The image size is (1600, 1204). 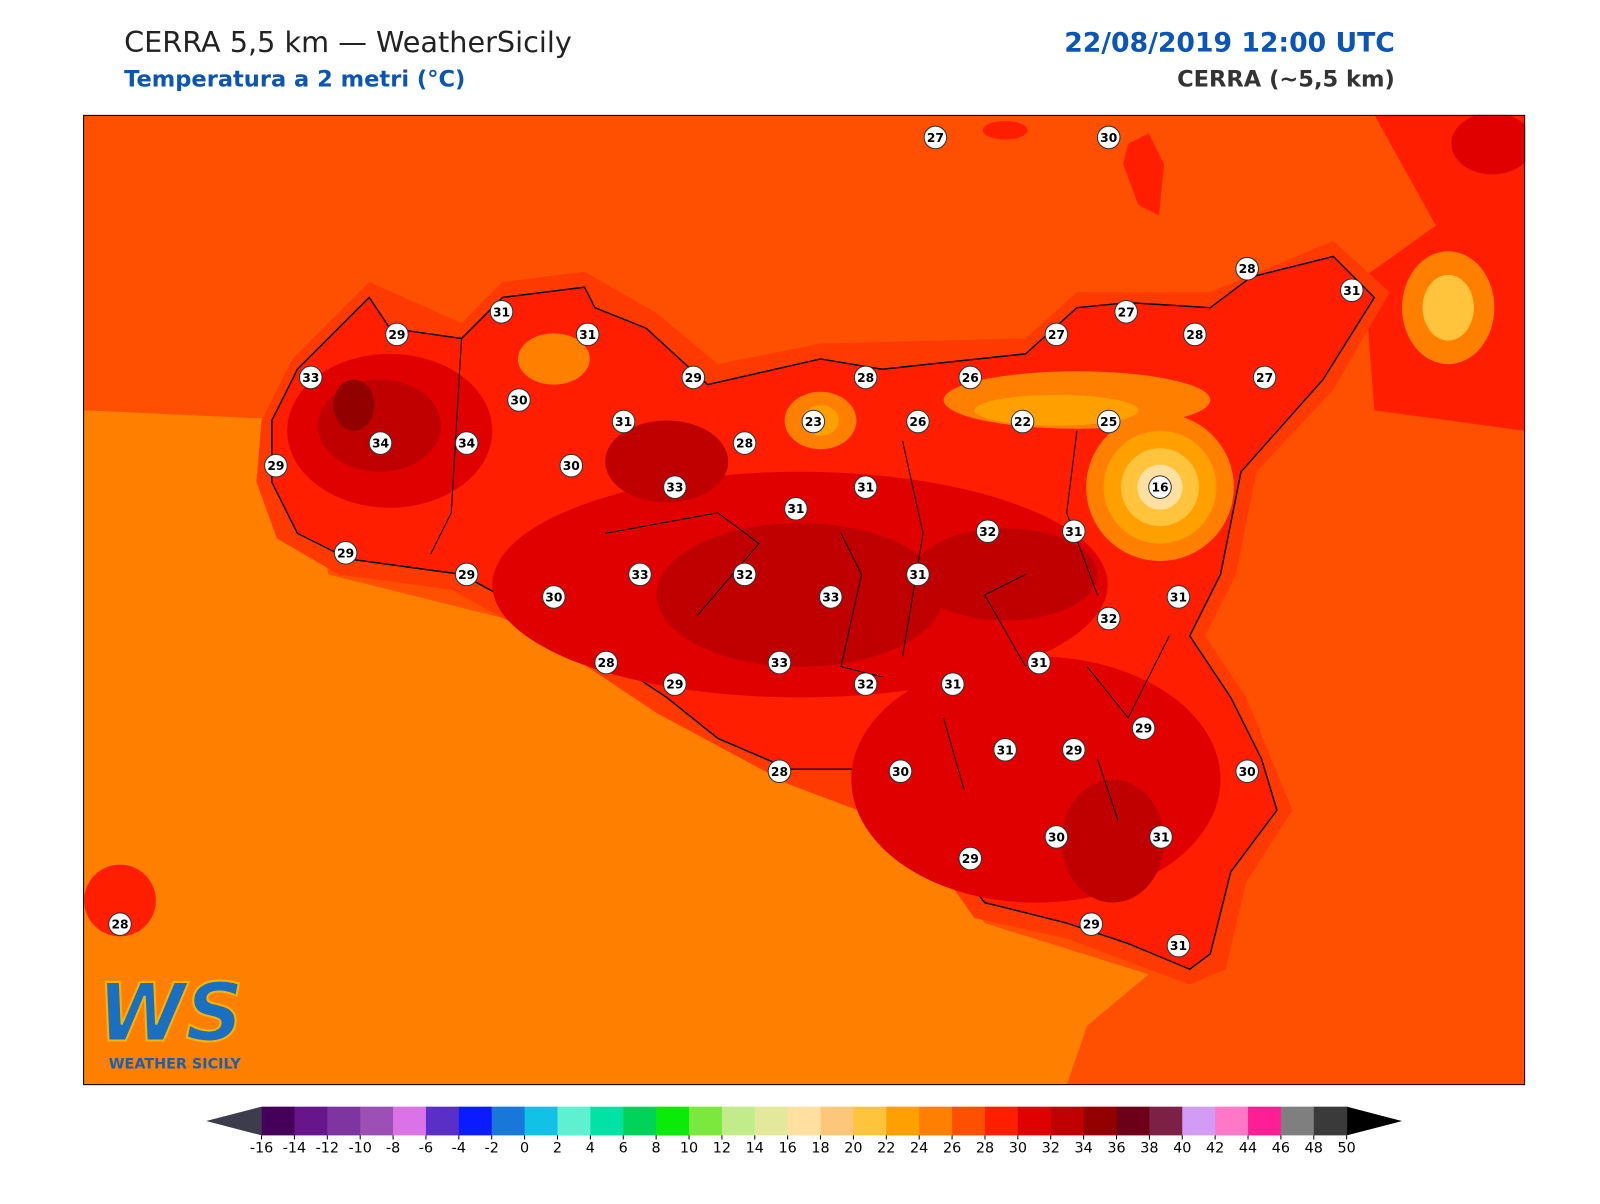 I want to click on logo-mark: WS, so click(x=170, y=1012).